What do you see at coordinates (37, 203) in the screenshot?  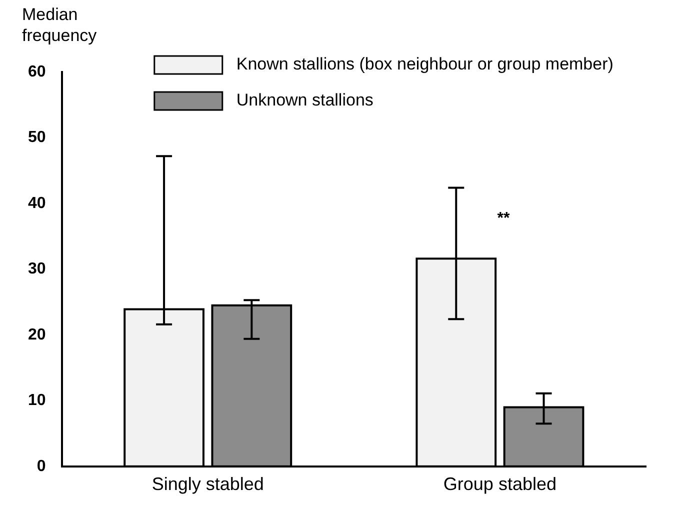 I see `y-tick-label: 40` at bounding box center [37, 203].